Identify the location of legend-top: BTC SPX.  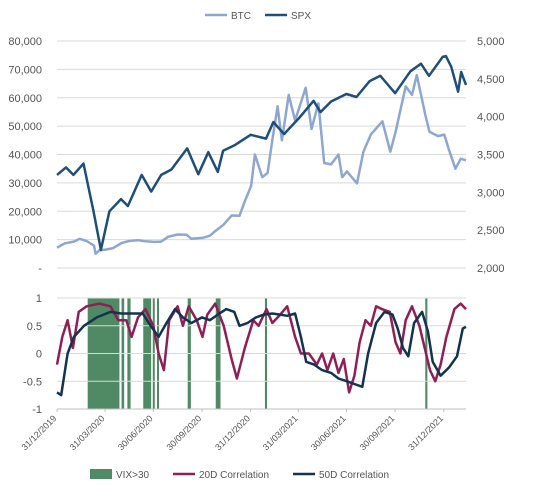
(258, 16).